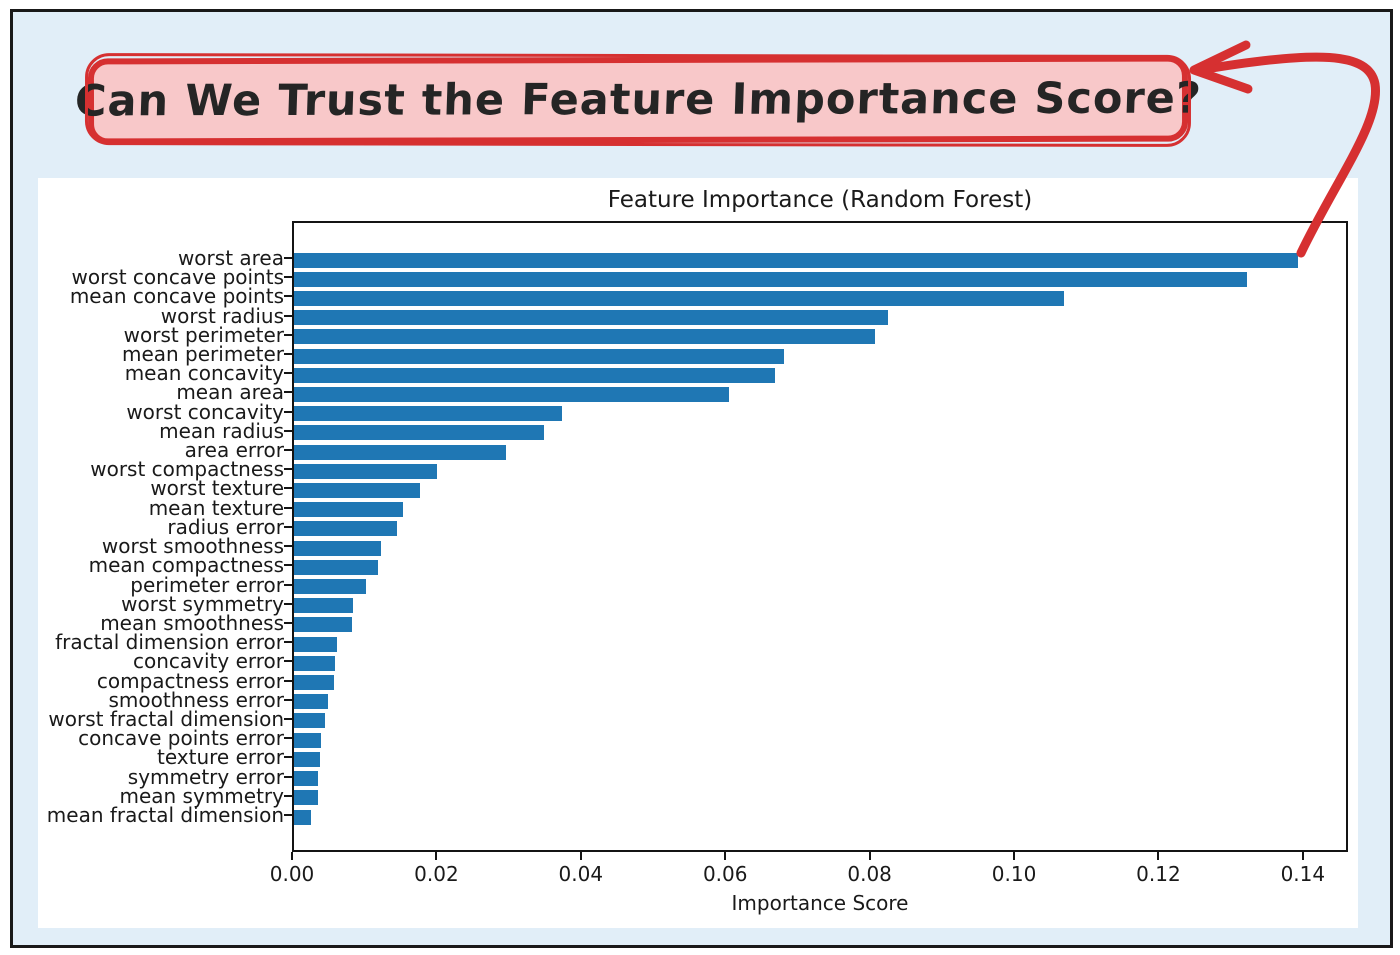  Describe the element at coordinates (165, 815) in the screenshot. I see `y-axis-label: mean fractal dimension` at that location.